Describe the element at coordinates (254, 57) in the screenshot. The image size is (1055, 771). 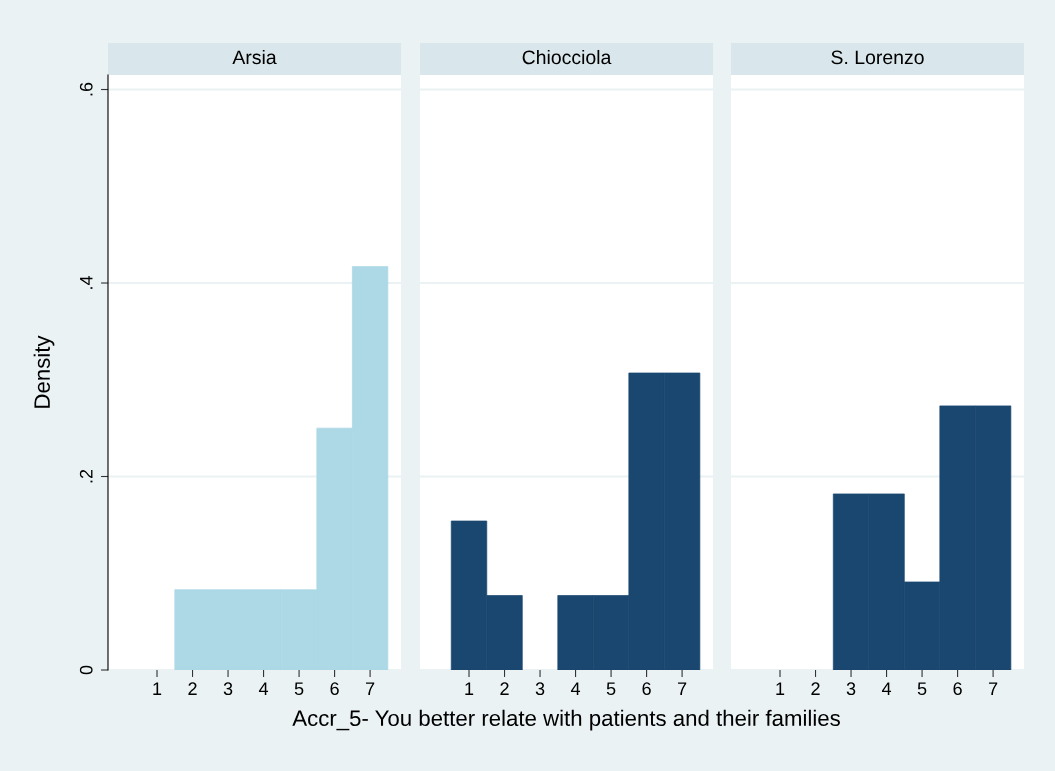
I see `chart-title: Arsia` at that location.